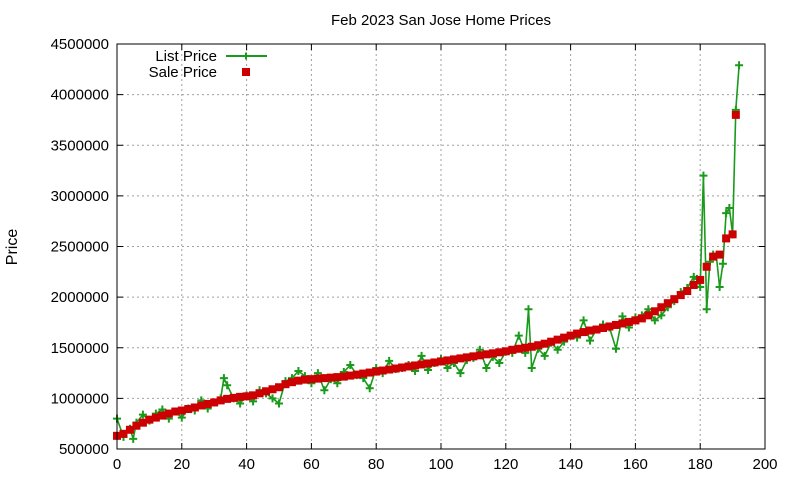 This screenshot has width=800, height=480. What do you see at coordinates (246, 56) in the screenshot?
I see `legend-marker-list-price` at bounding box center [246, 56].